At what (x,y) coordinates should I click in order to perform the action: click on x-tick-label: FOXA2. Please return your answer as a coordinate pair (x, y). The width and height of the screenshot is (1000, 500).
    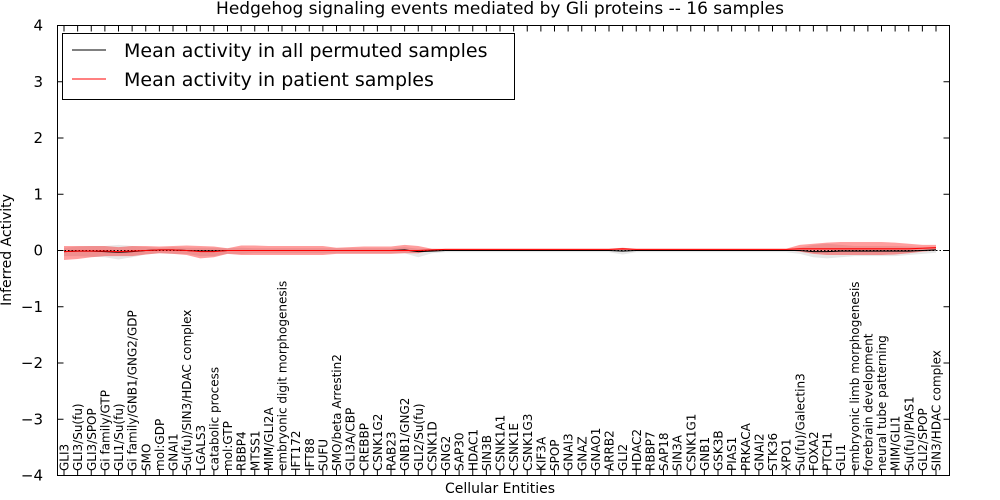
    Looking at the image, I should click on (814, 451).